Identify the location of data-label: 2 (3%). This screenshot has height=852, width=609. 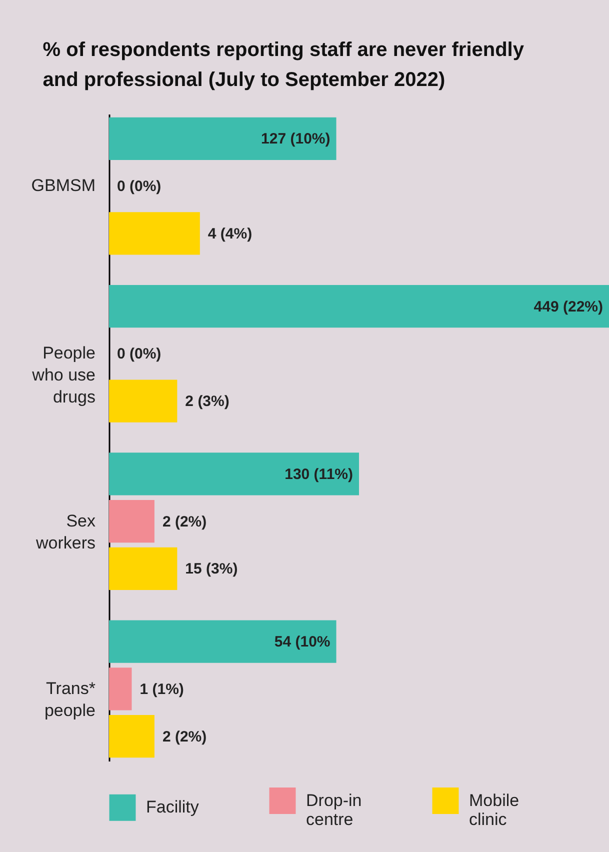
(207, 401).